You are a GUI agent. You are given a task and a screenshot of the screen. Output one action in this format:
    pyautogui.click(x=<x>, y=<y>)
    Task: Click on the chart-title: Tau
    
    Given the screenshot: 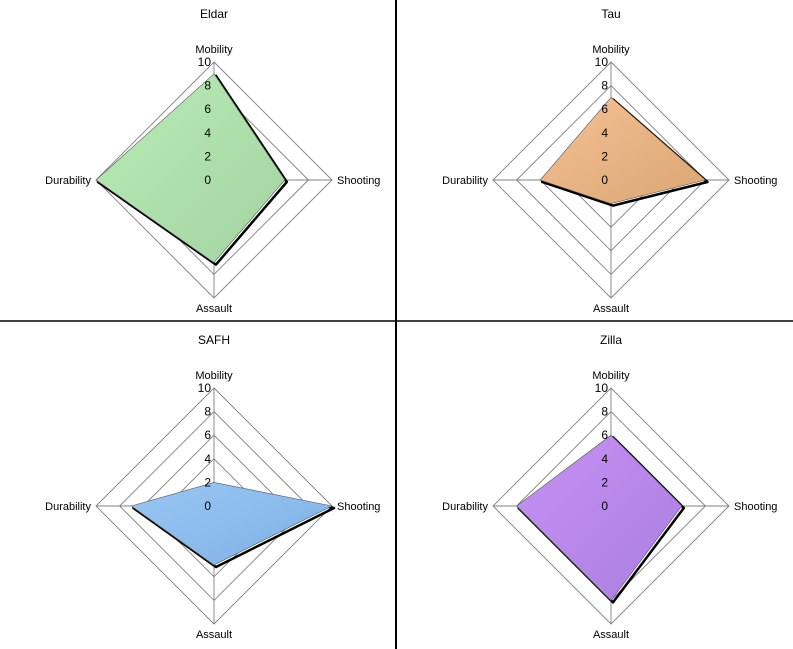 What is the action you would take?
    pyautogui.click(x=610, y=14)
    